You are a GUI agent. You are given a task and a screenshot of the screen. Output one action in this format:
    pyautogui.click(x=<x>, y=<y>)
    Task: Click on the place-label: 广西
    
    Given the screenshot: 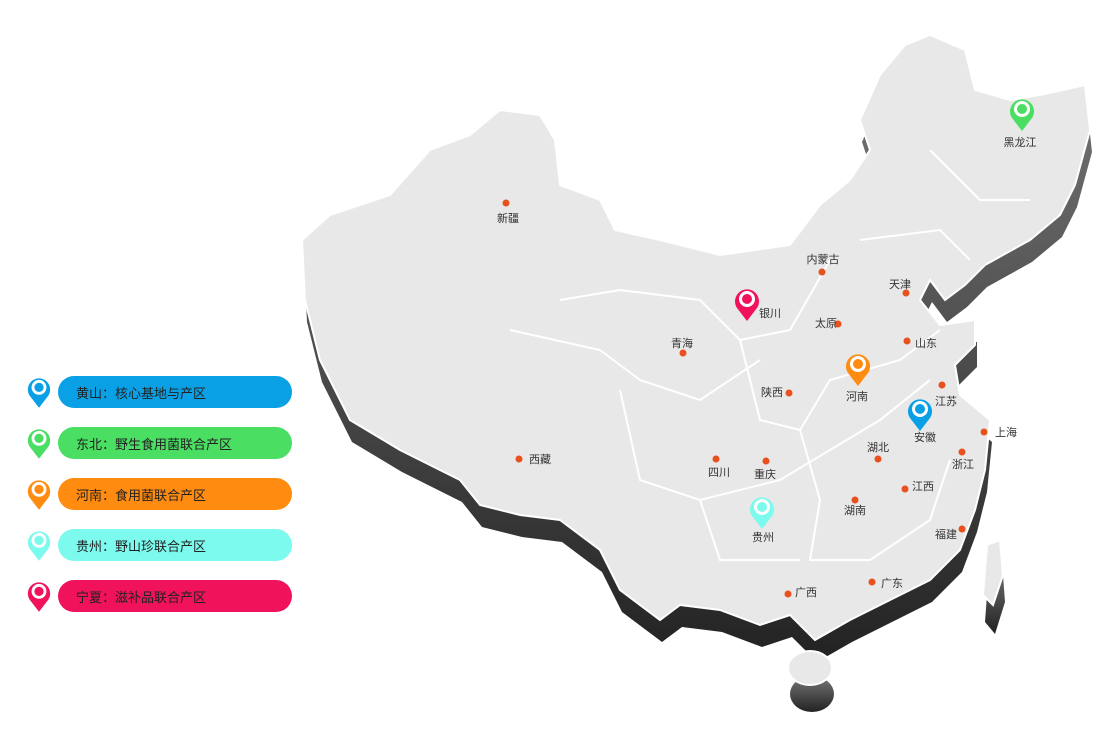 What is the action you would take?
    pyautogui.click(x=806, y=592)
    